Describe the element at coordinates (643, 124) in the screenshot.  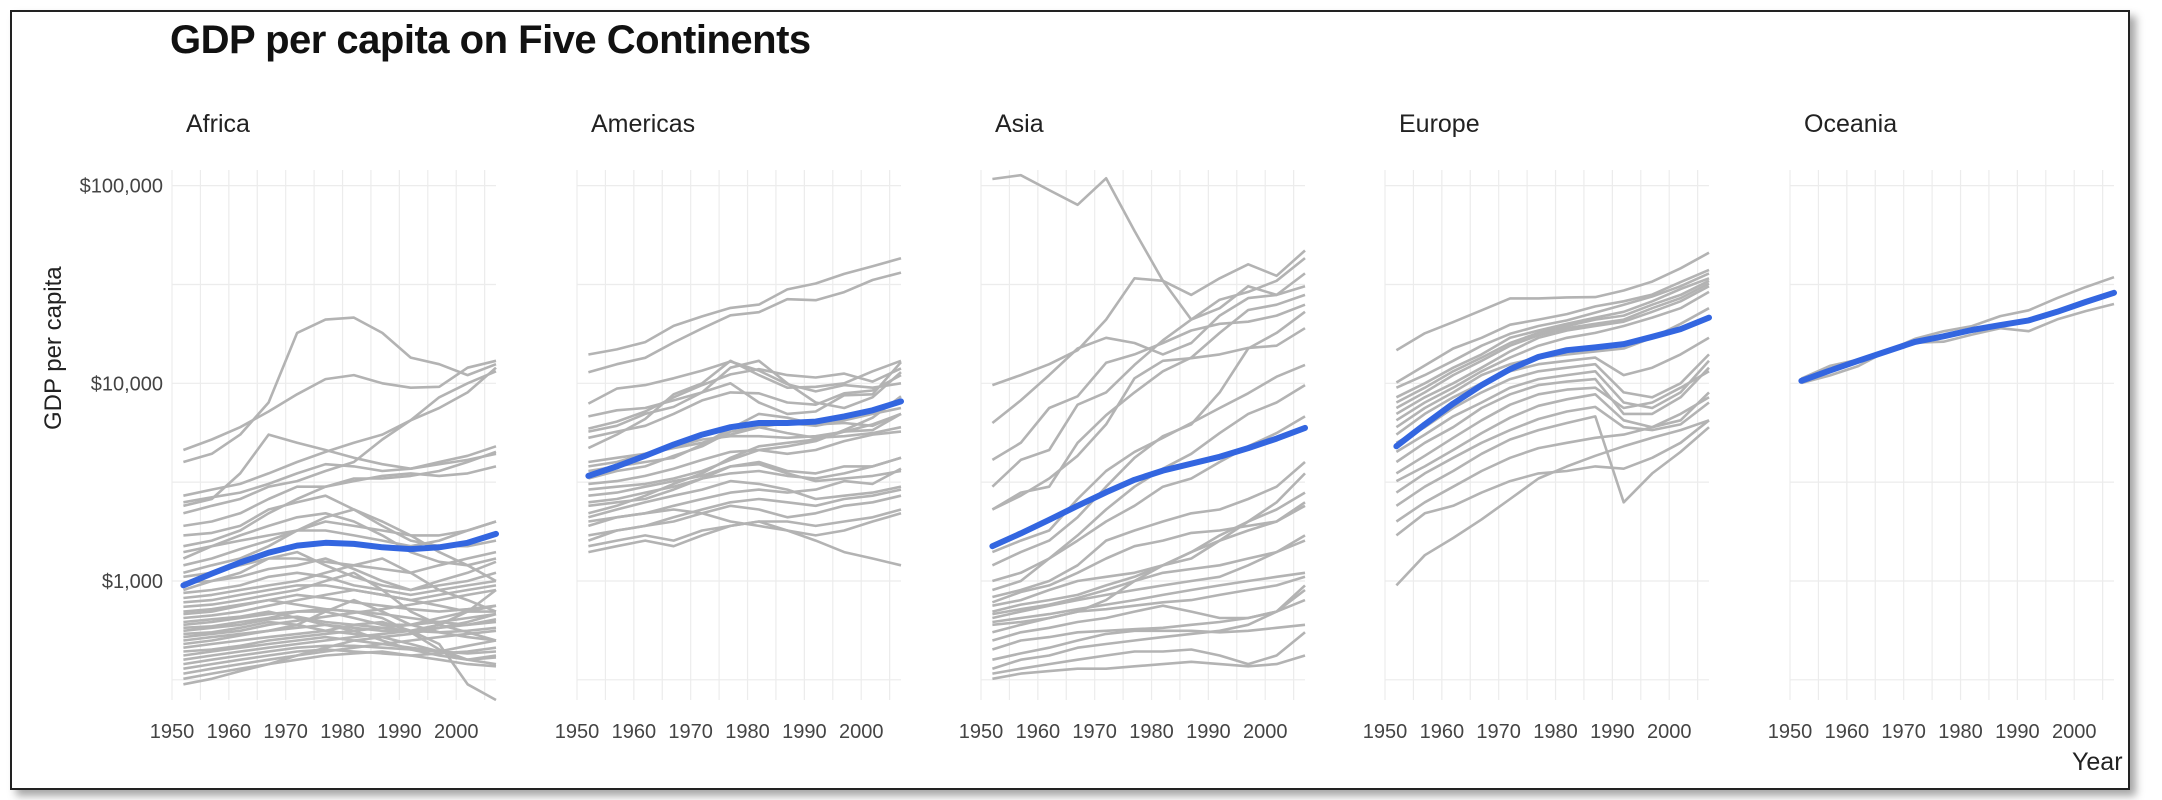
I see `facet-title: Americas` at that location.